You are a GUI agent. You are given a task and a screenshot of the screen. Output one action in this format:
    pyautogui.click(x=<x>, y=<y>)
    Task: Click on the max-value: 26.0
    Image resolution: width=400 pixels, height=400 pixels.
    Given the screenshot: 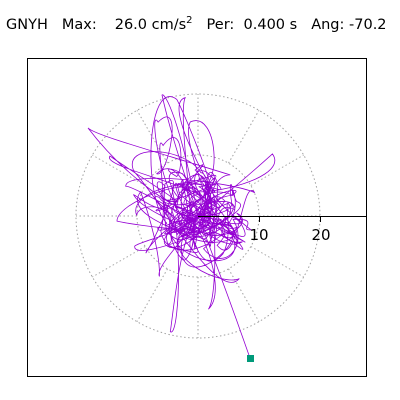 What is the action you would take?
    pyautogui.click(x=131, y=25)
    